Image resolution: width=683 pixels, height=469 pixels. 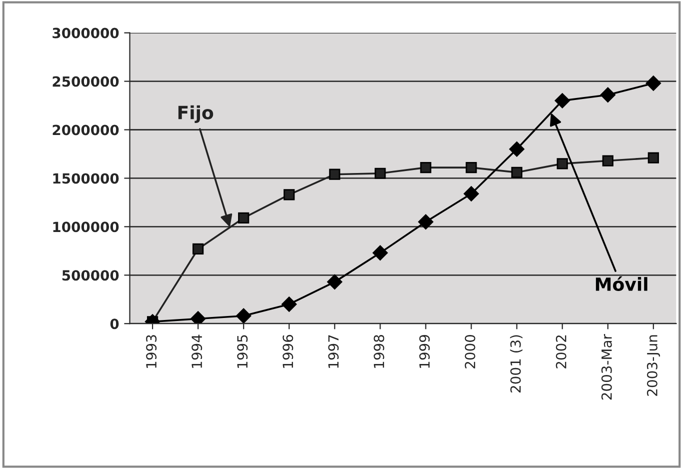 I want to click on x-tick-label: 1995, so click(x=242, y=351).